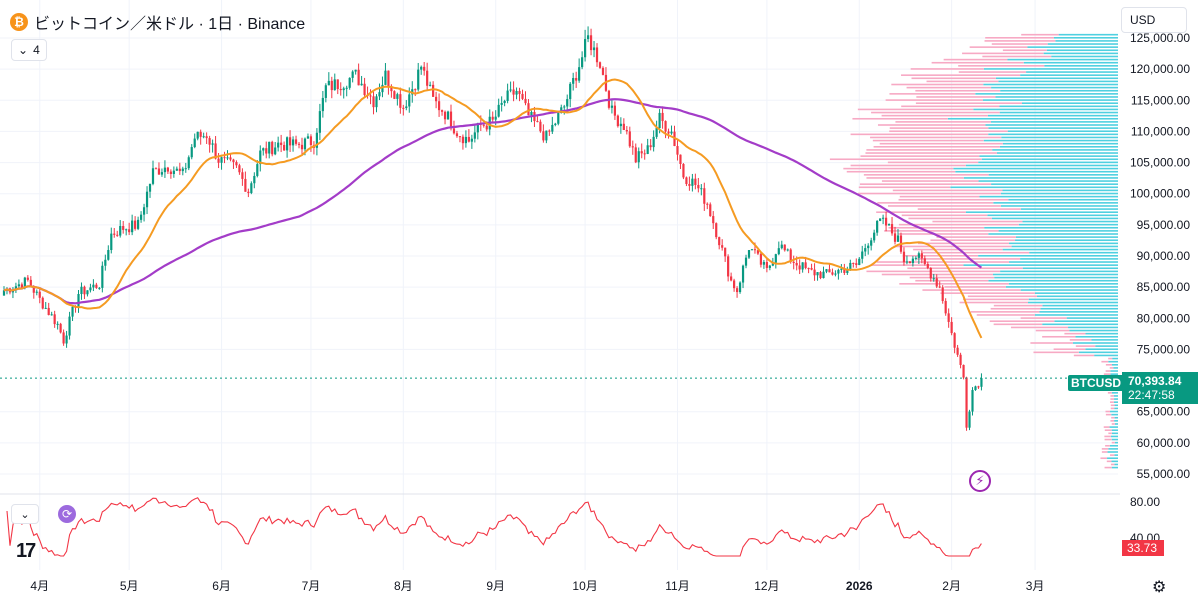  Describe the element at coordinates (1154, 20) in the screenshot. I see `currency-select: USD` at that location.